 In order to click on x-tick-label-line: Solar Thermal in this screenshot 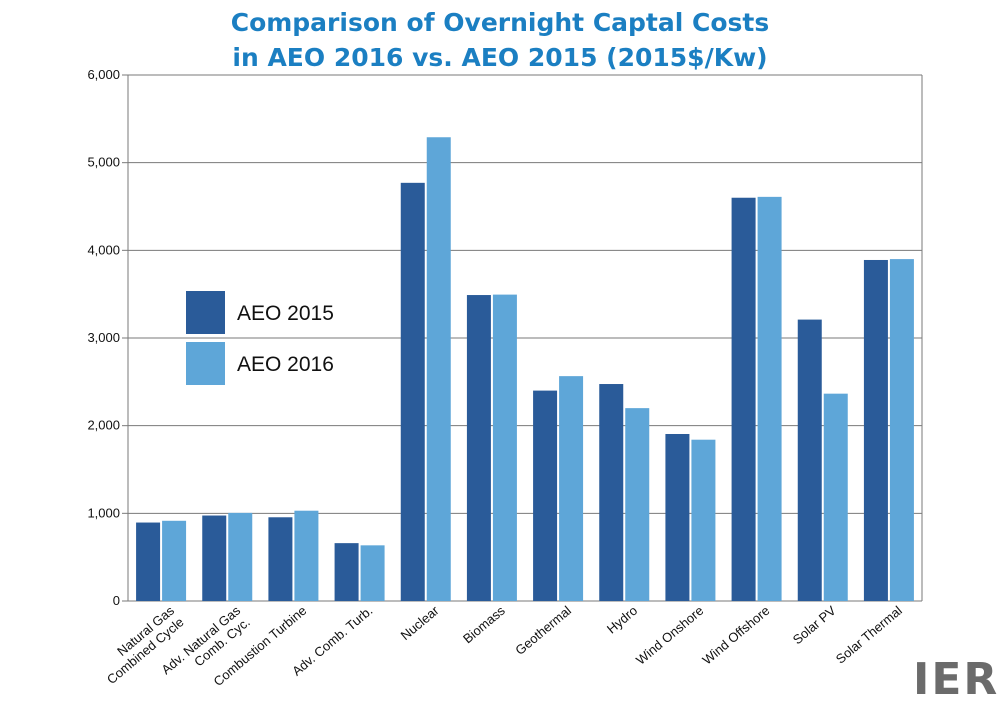, I will do `click(869, 635)`.